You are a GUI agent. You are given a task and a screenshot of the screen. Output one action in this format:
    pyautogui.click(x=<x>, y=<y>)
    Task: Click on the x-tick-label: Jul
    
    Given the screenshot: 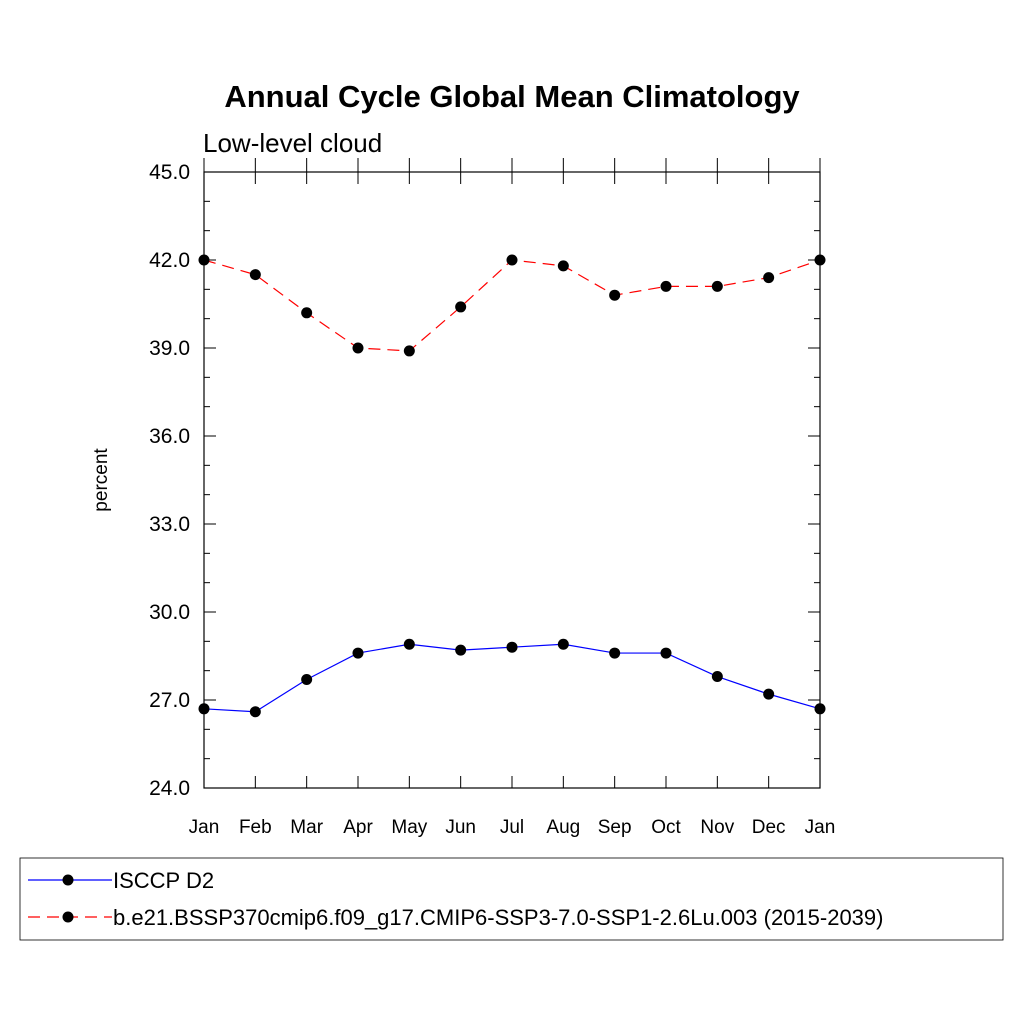 What is the action you would take?
    pyautogui.click(x=512, y=827)
    